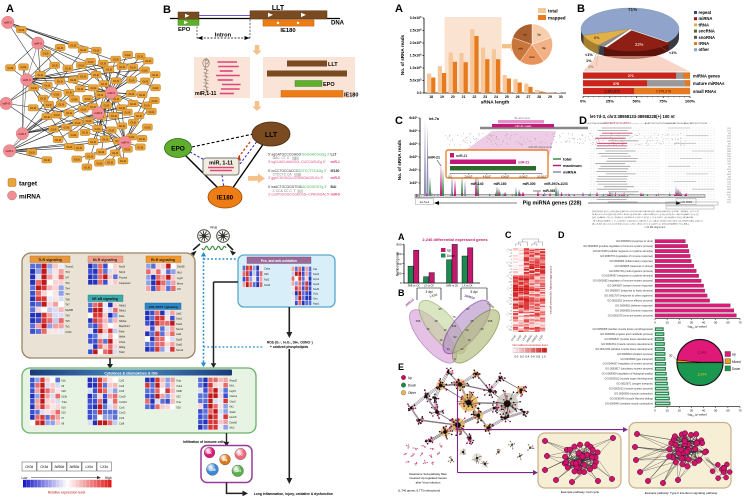  What do you see at coordinates (316, 289) in the screenshot?
I see `svg-text: Sod3` at bounding box center [316, 289].